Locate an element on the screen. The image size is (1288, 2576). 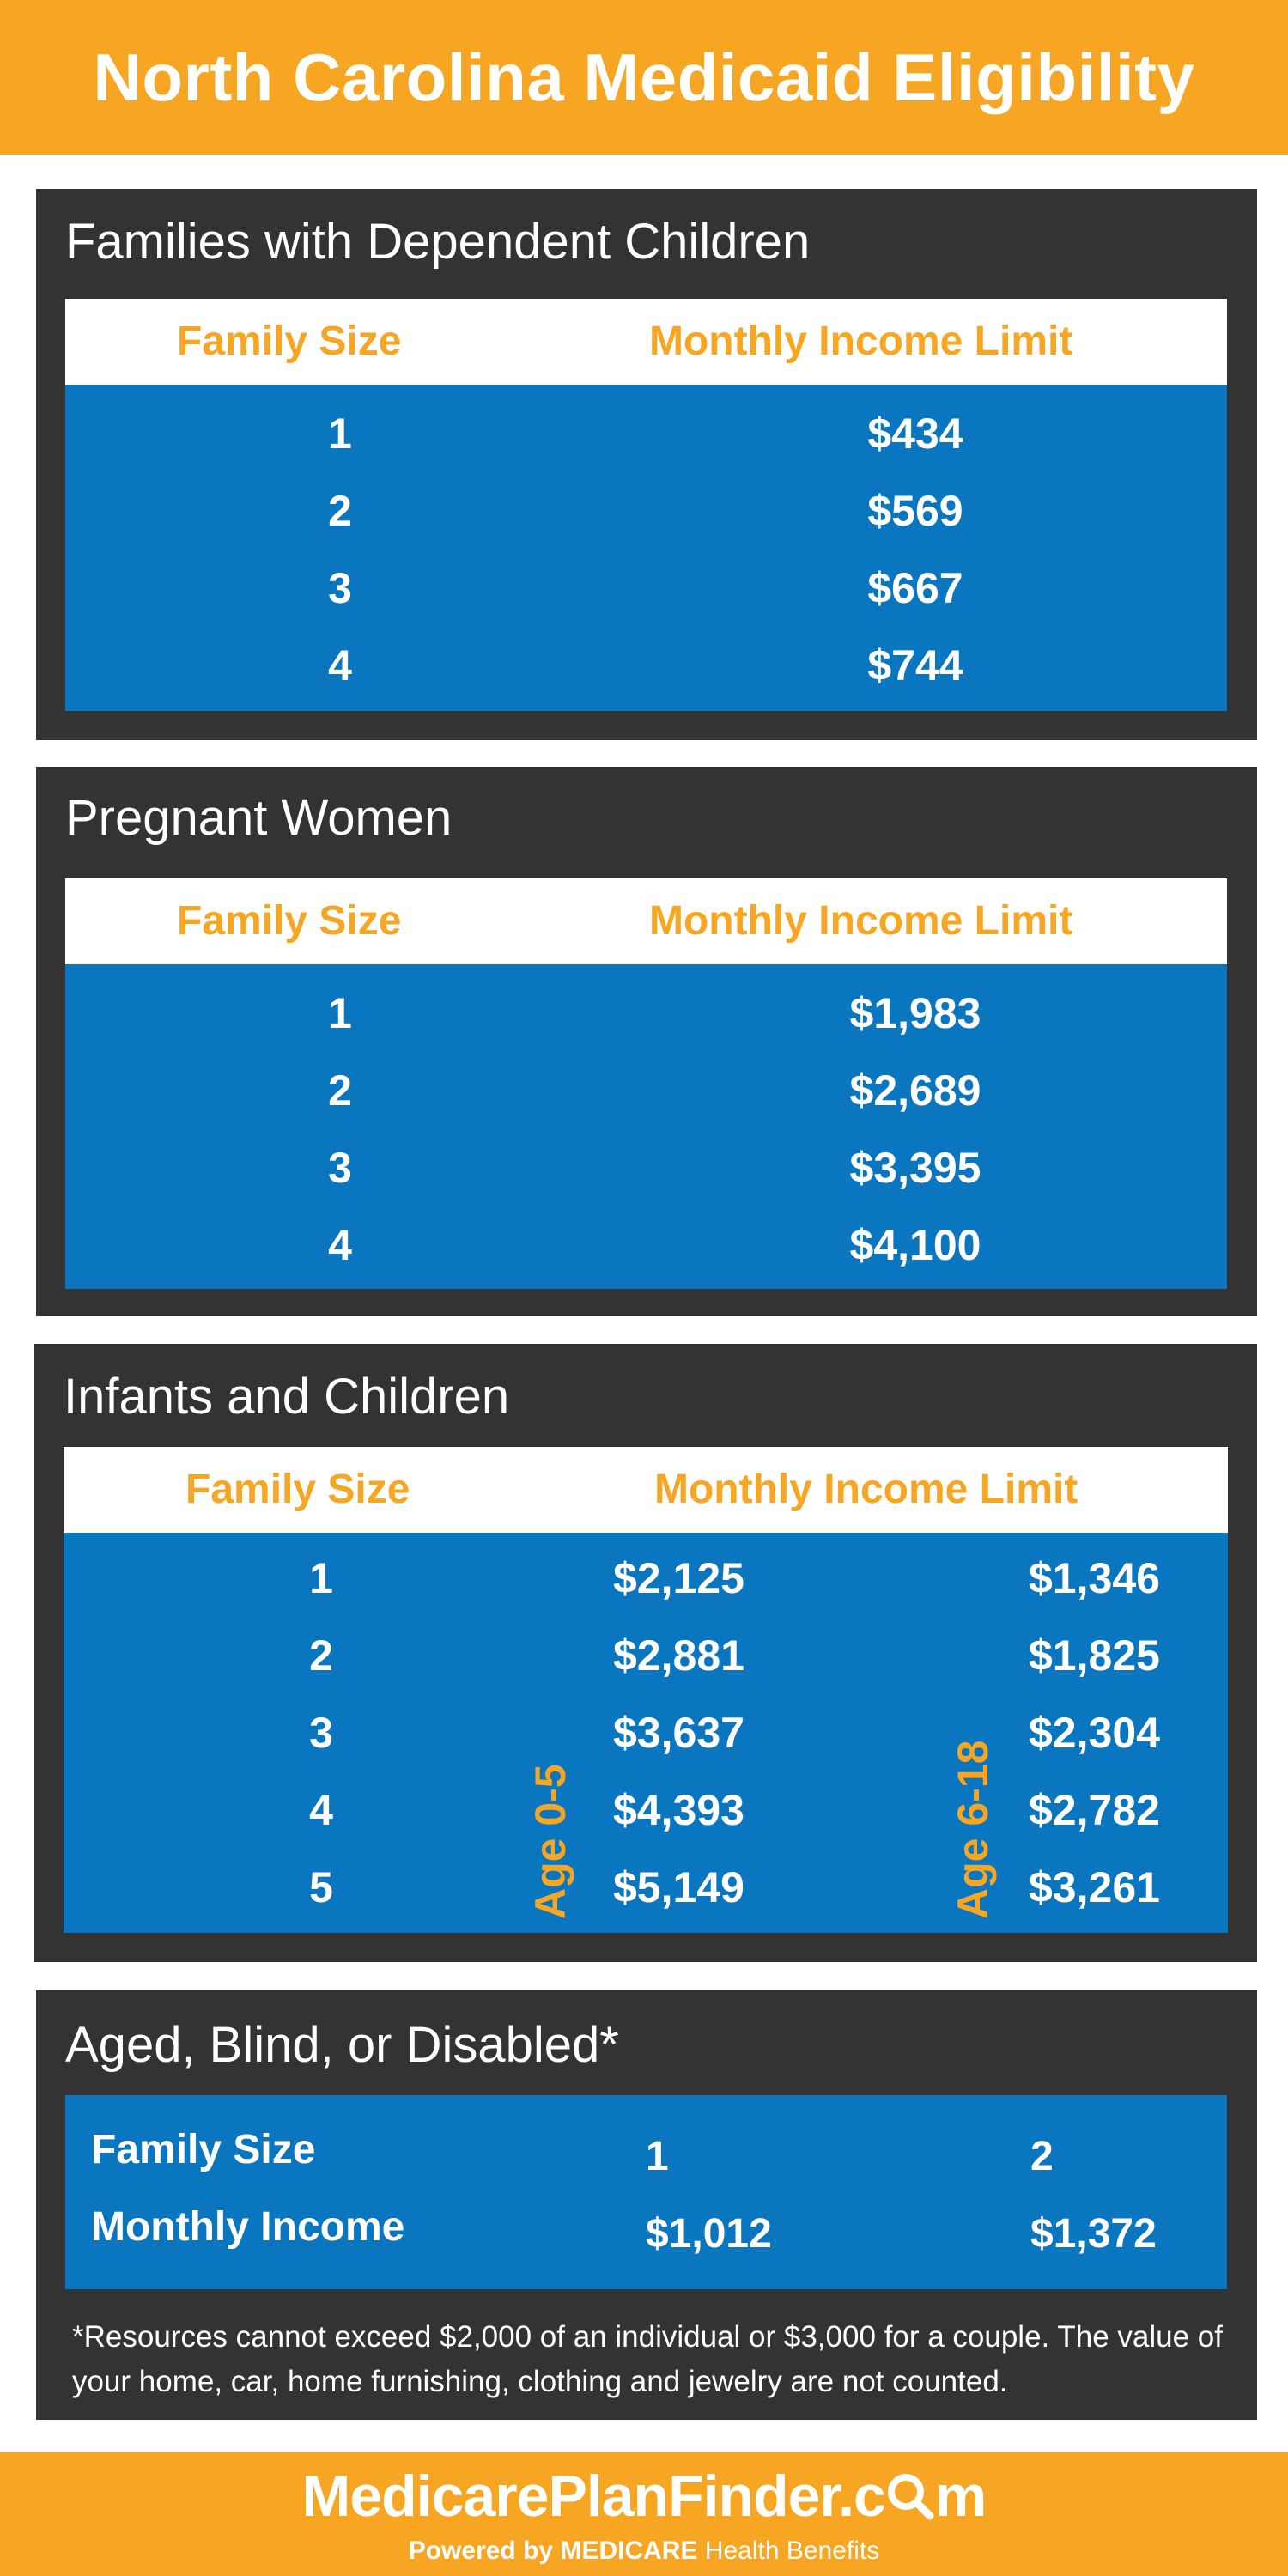
brand-logo-text: MedicarePlanFinder.c is located at coordinates (594, 2496).